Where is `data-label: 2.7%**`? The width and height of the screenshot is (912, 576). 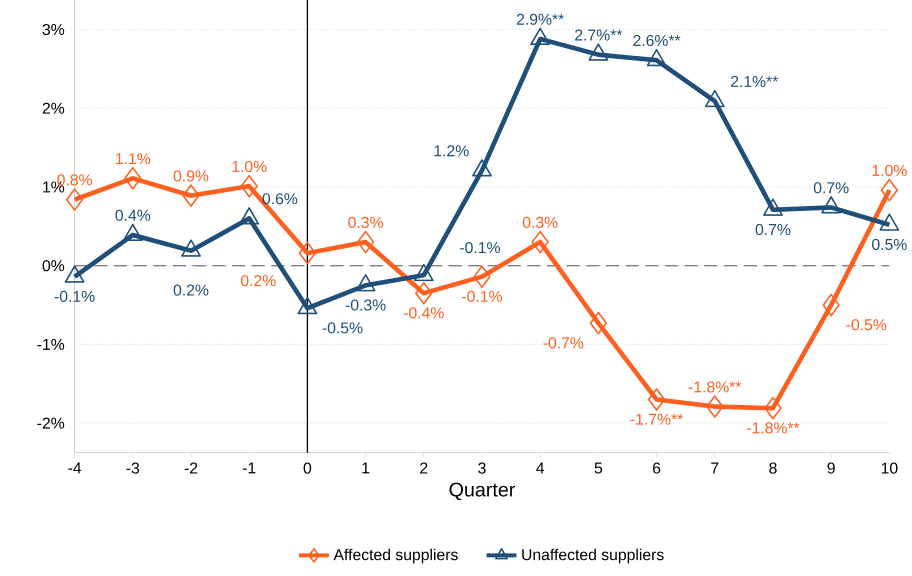
data-label: 2.7%** is located at coordinates (598, 35).